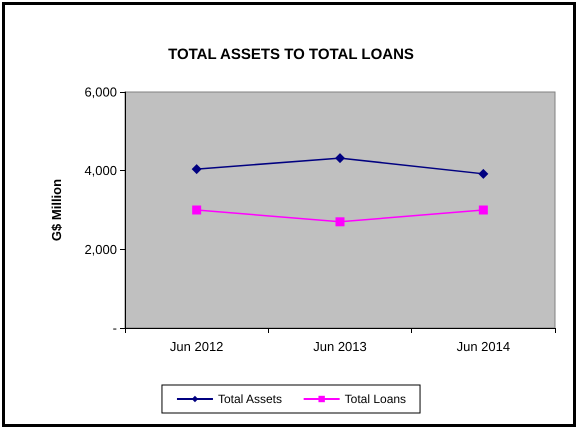 This screenshot has width=582, height=433. What do you see at coordinates (56, 210) in the screenshot?
I see `y-axis-title: G$ Million` at bounding box center [56, 210].